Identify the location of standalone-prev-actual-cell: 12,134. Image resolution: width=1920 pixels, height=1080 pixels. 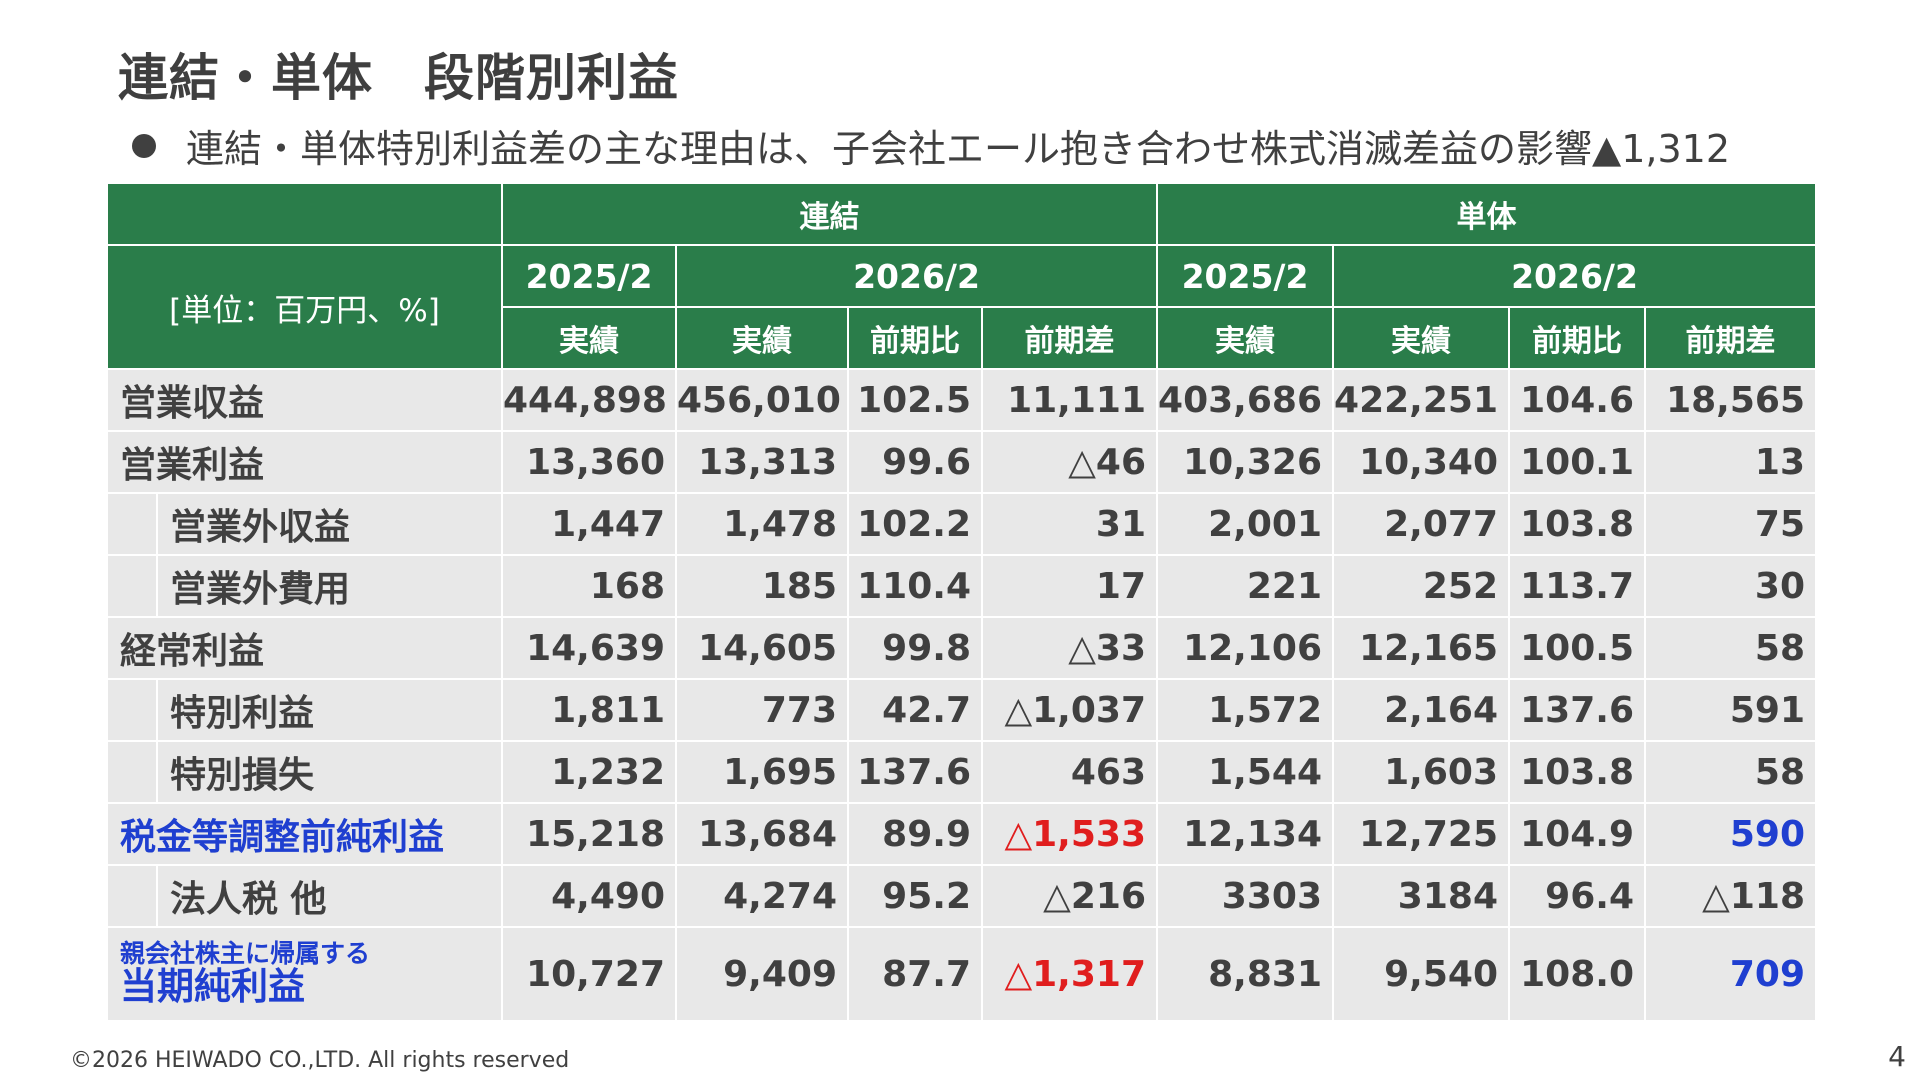
(1245, 834).